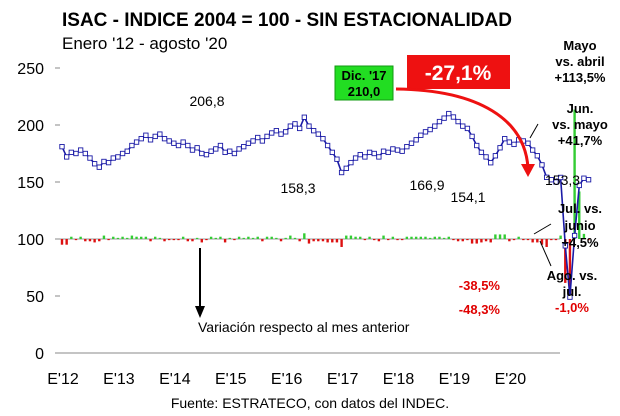 This screenshot has height=416, width=620. What do you see at coordinates (364, 91) in the screenshot?
I see `dic17-value: 210,0` at bounding box center [364, 91].